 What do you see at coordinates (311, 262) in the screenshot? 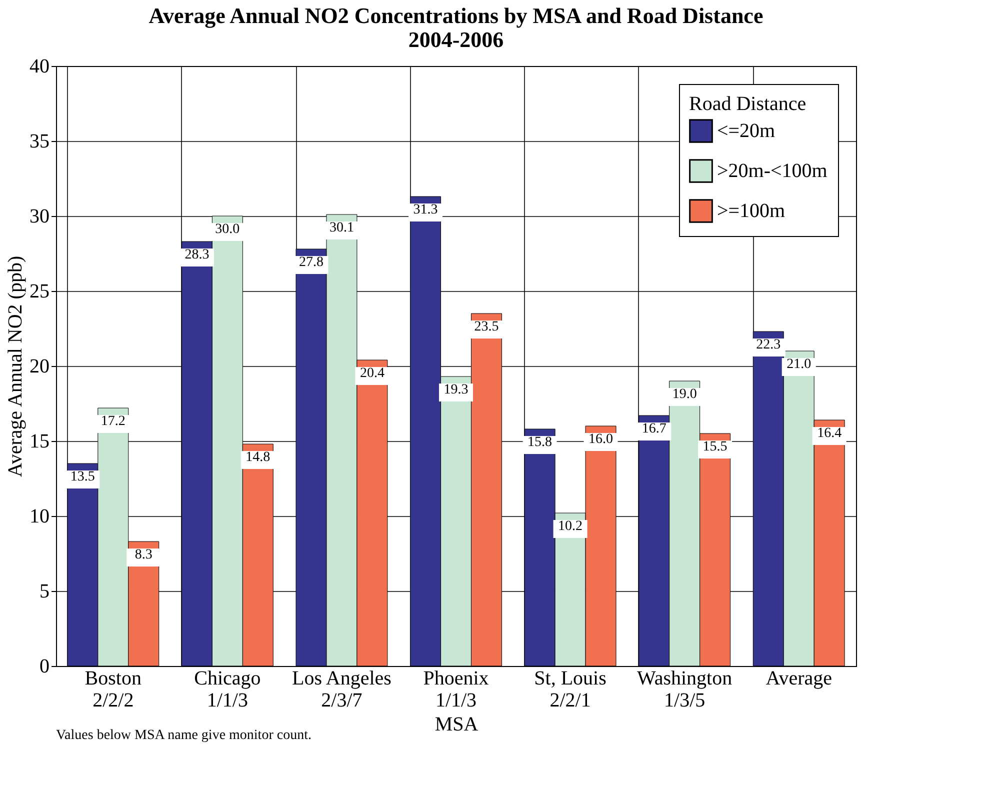
I see `data-label: 27.8` at bounding box center [311, 262].